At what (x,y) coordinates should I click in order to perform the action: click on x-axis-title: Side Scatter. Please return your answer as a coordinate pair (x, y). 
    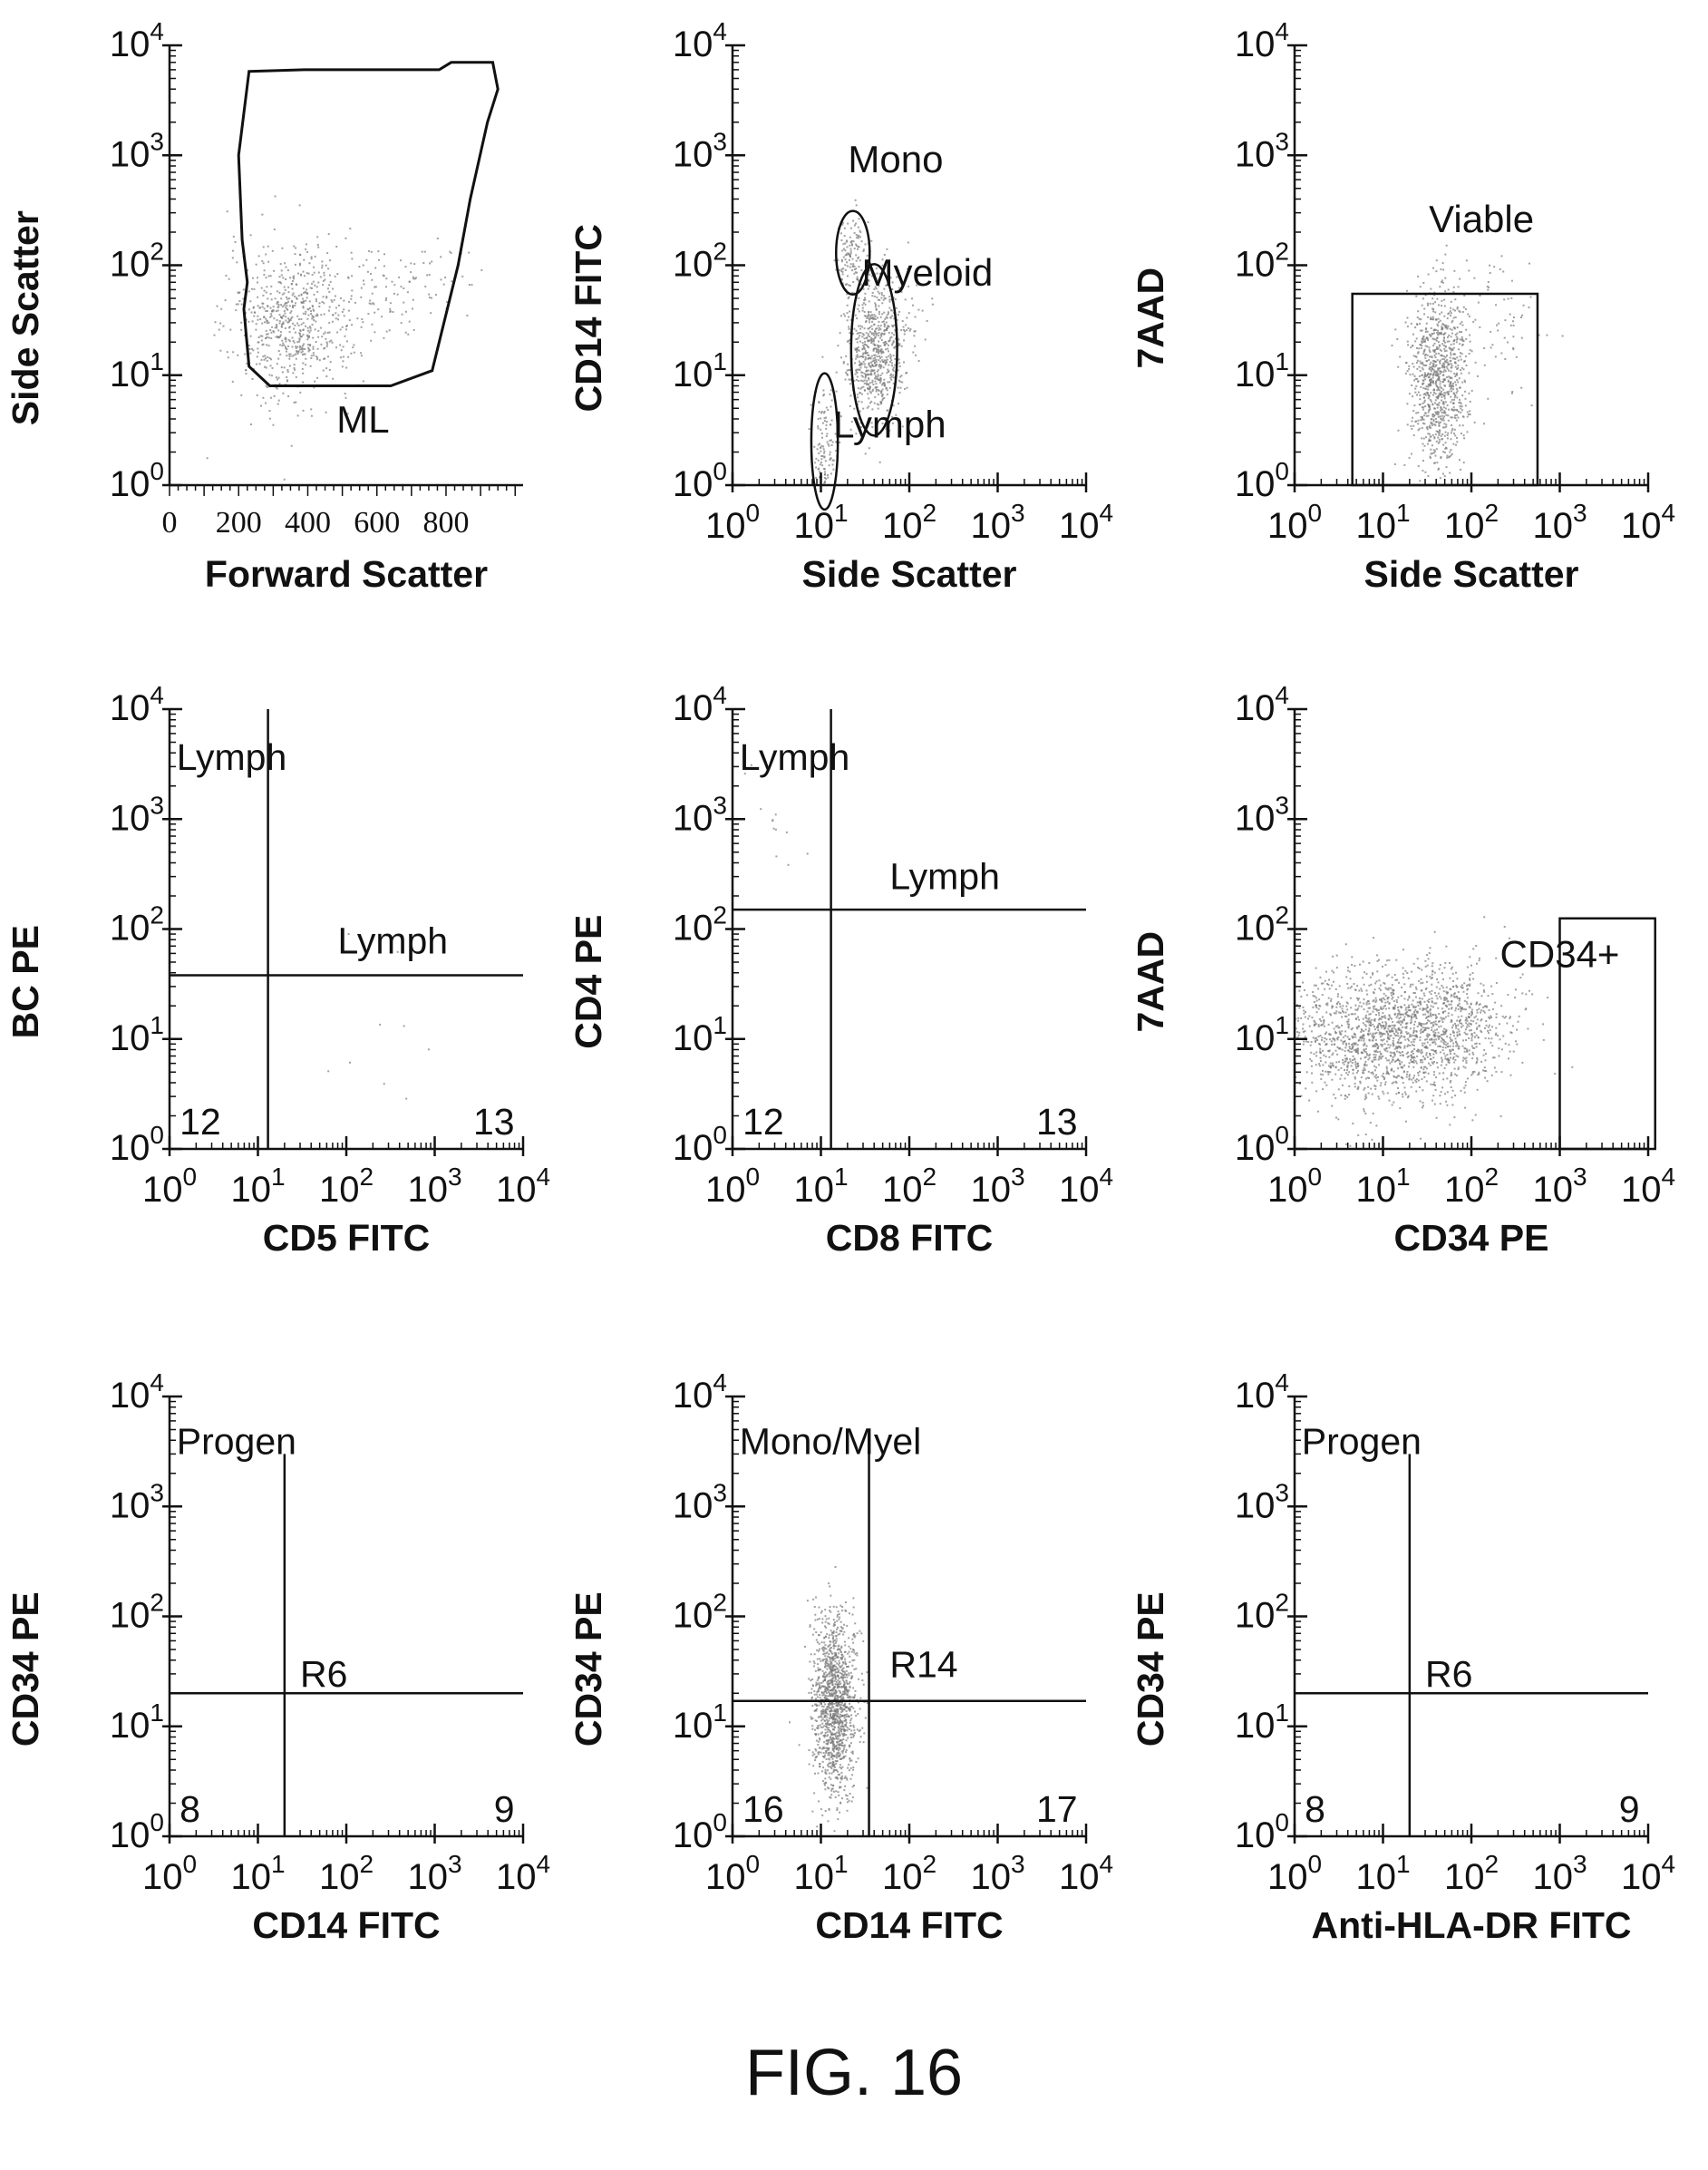
    Looking at the image, I should click on (1471, 574).